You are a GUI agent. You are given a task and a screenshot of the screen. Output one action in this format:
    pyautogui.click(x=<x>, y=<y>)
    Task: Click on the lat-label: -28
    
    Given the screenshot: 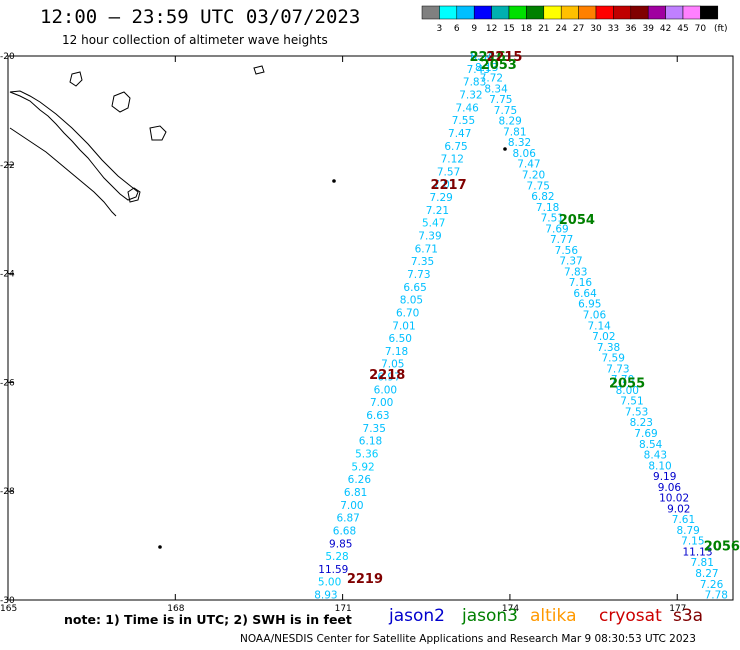 What is the action you would take?
    pyautogui.click(x=7, y=492)
    